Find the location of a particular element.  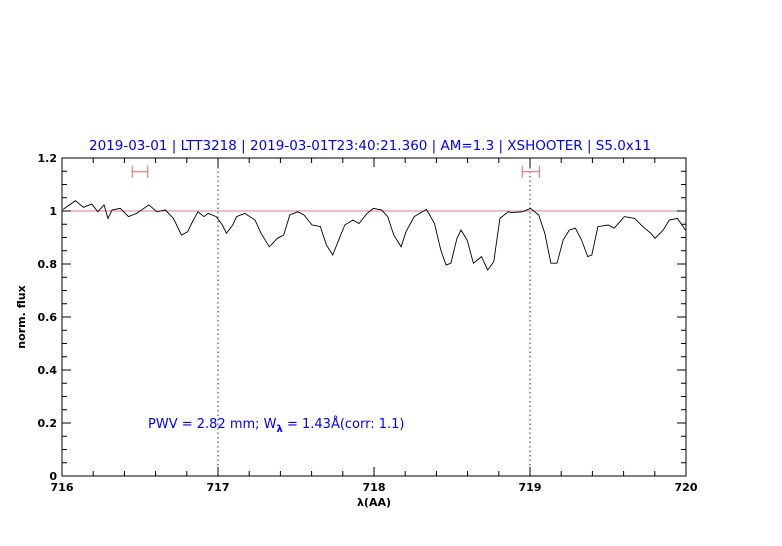

y-tick-label: 1.2 is located at coordinates (48, 158).